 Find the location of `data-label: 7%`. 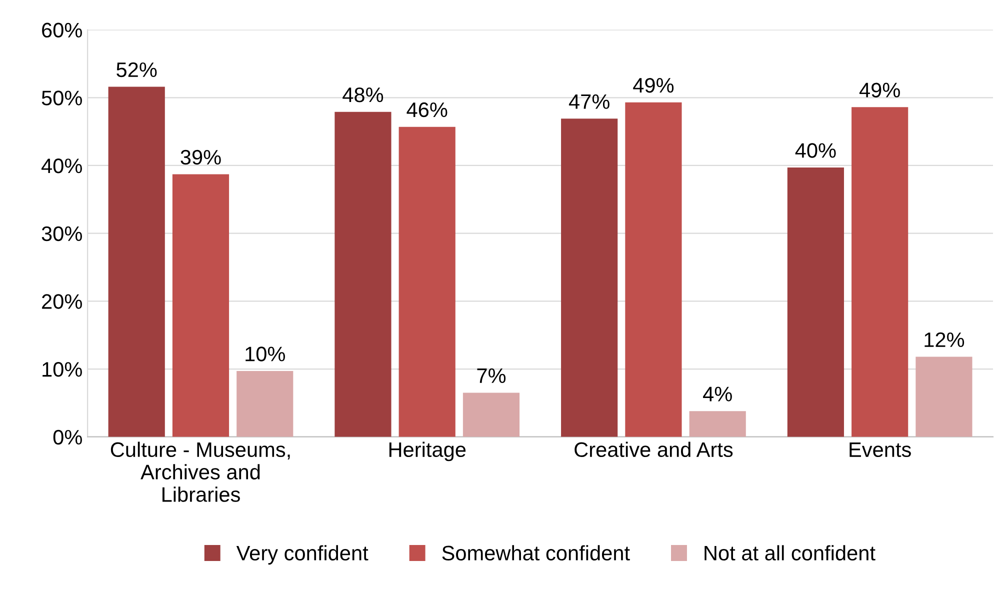

data-label: 7% is located at coordinates (491, 376).